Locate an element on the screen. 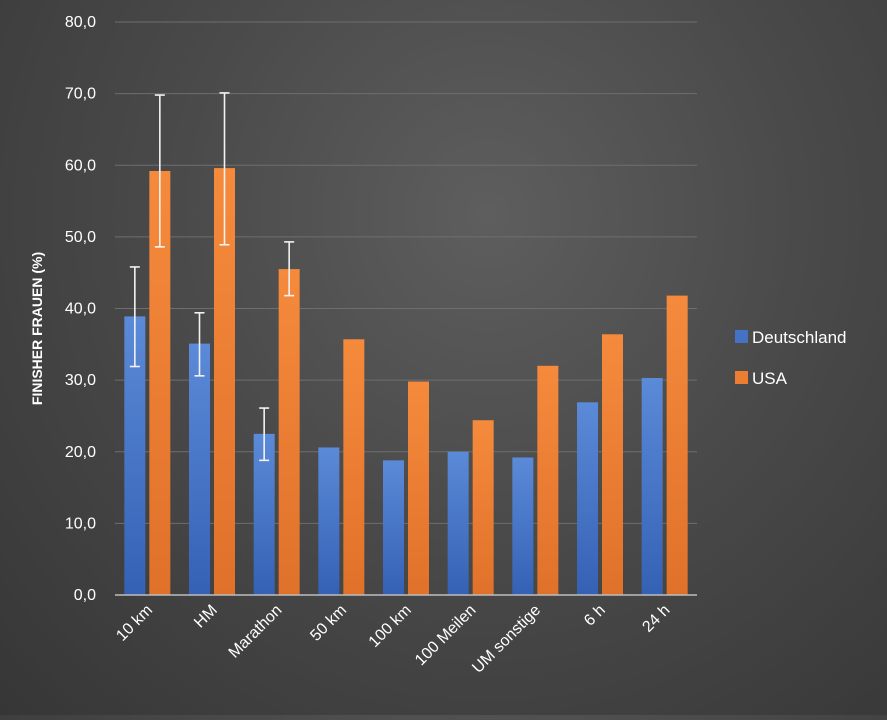 This screenshot has height=720, width=887. bar-deutschland-100-meilen is located at coordinates (458, 523).